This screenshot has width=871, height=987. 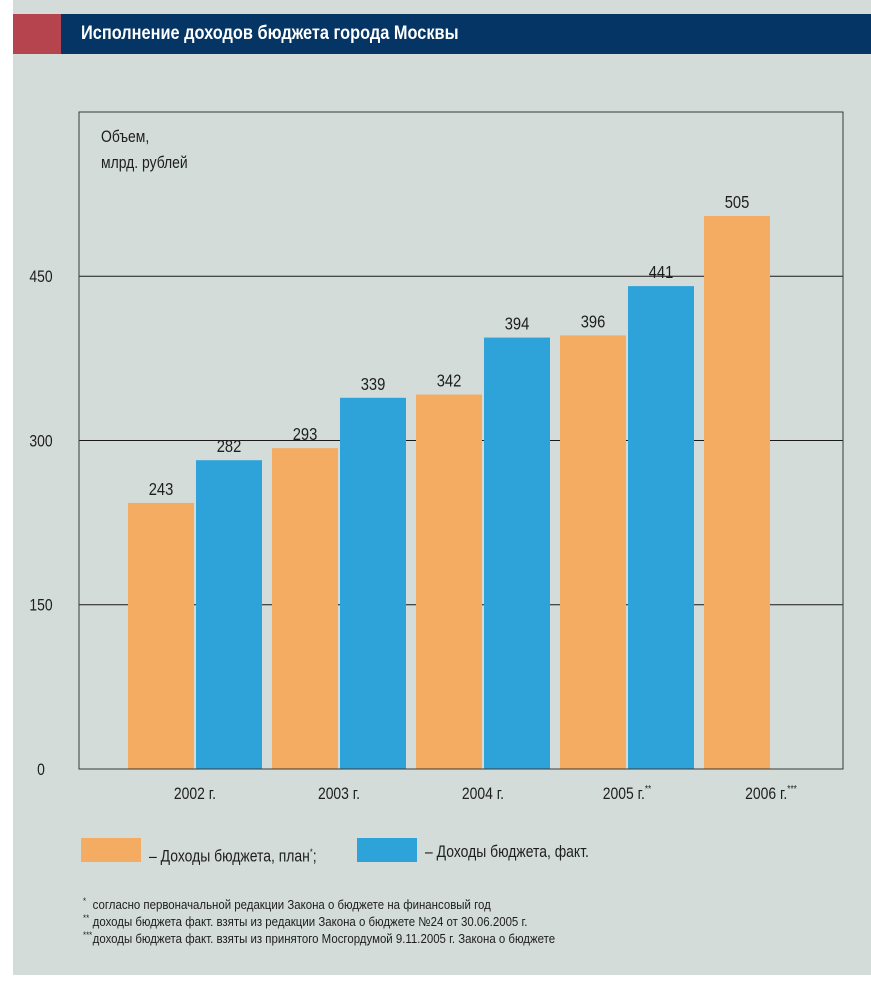 What do you see at coordinates (661, 273) in the screenshot?
I see `data-label-fact-3: 441` at bounding box center [661, 273].